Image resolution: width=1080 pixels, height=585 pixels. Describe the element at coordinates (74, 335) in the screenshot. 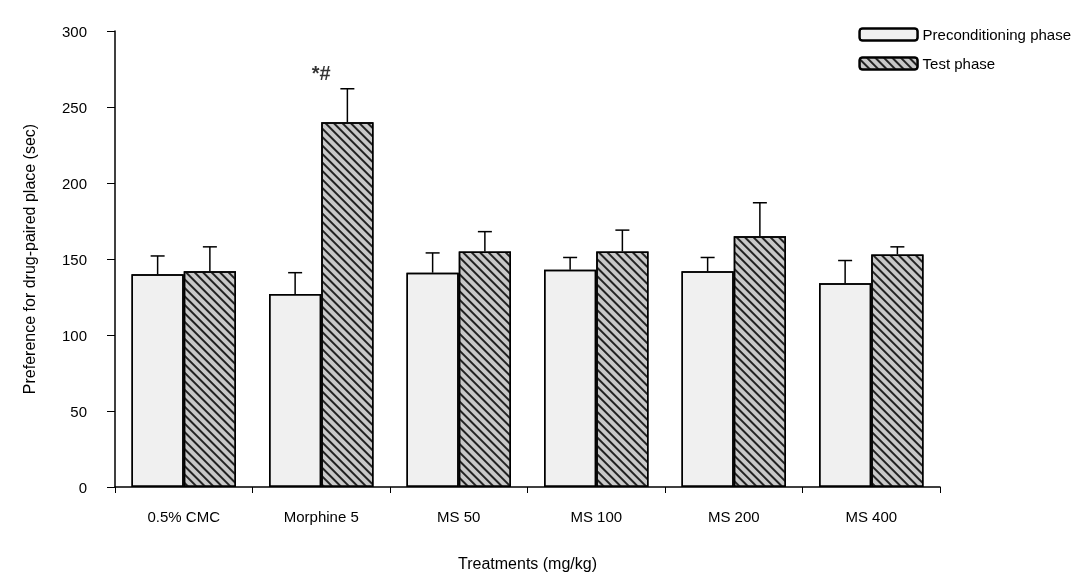

I see `y-tick-label: 100` at that location.